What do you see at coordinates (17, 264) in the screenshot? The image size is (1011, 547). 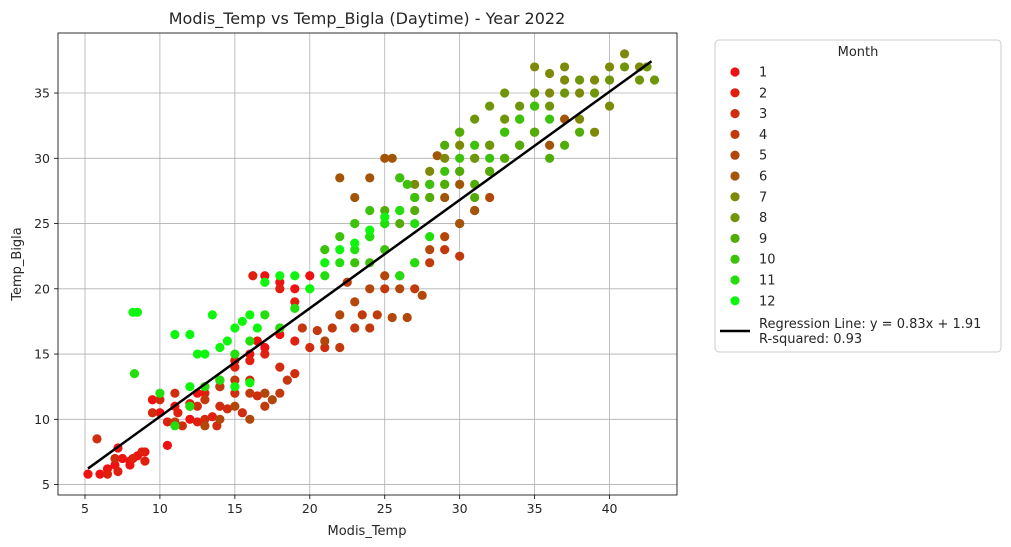 I see `y-axis-label: Temp_Bigla` at bounding box center [17, 264].